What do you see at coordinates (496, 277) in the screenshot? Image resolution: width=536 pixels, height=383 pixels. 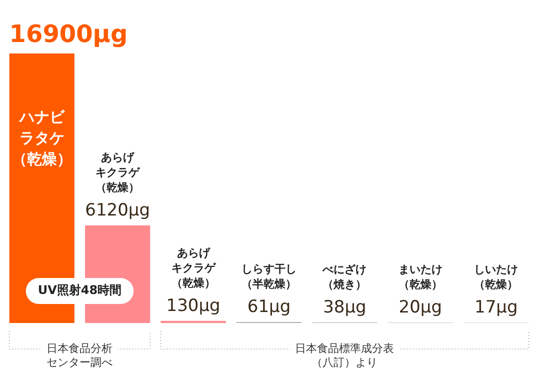 I see `x-tick-label: しいたけ（乾燥）` at bounding box center [496, 277].